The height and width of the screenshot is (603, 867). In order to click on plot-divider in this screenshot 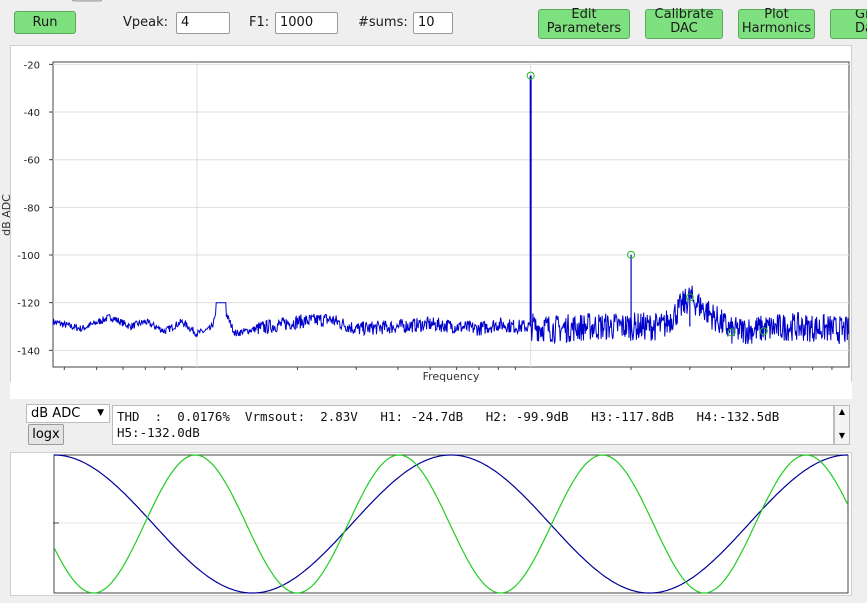, I will do `click(433, 401)`.